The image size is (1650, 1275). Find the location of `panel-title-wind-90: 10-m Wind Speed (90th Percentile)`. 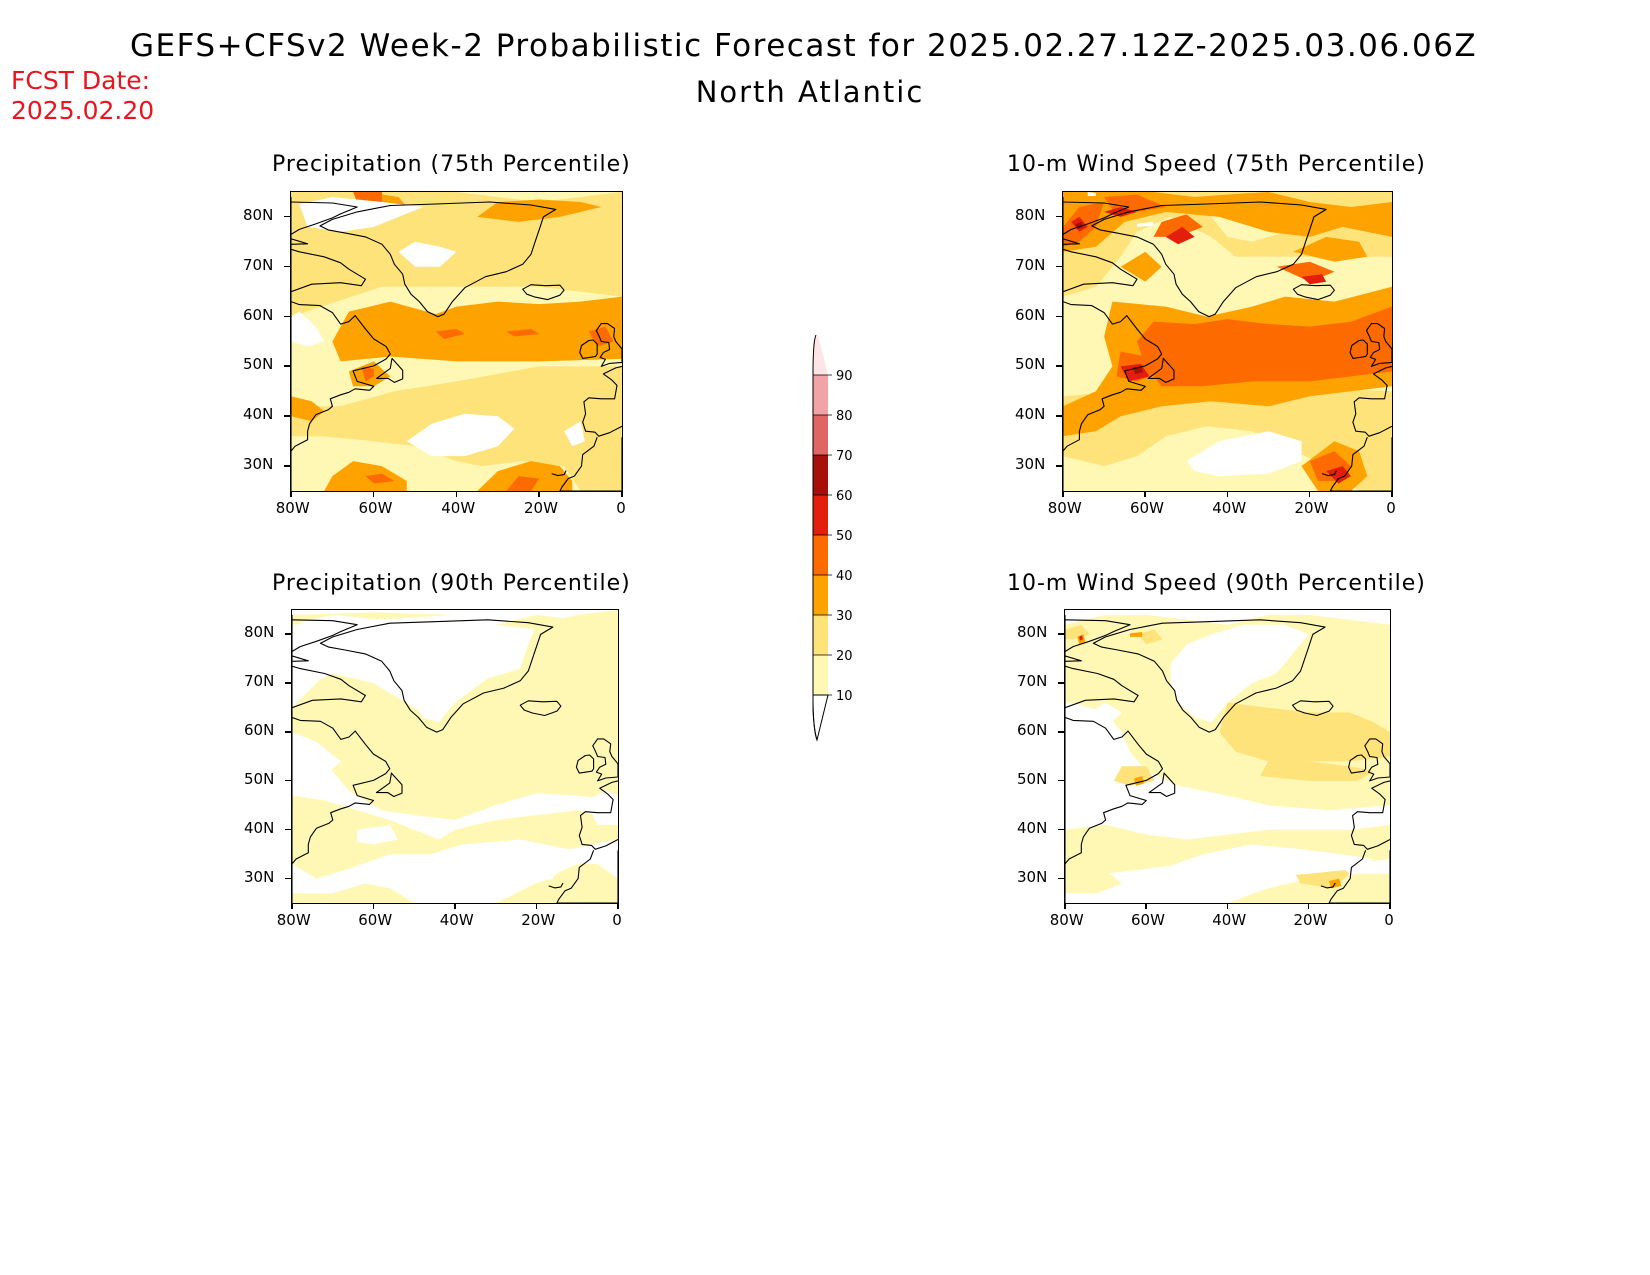

panel-title-wind-90: 10-m Wind Speed (90th Percentile) is located at coordinates (1216, 583).